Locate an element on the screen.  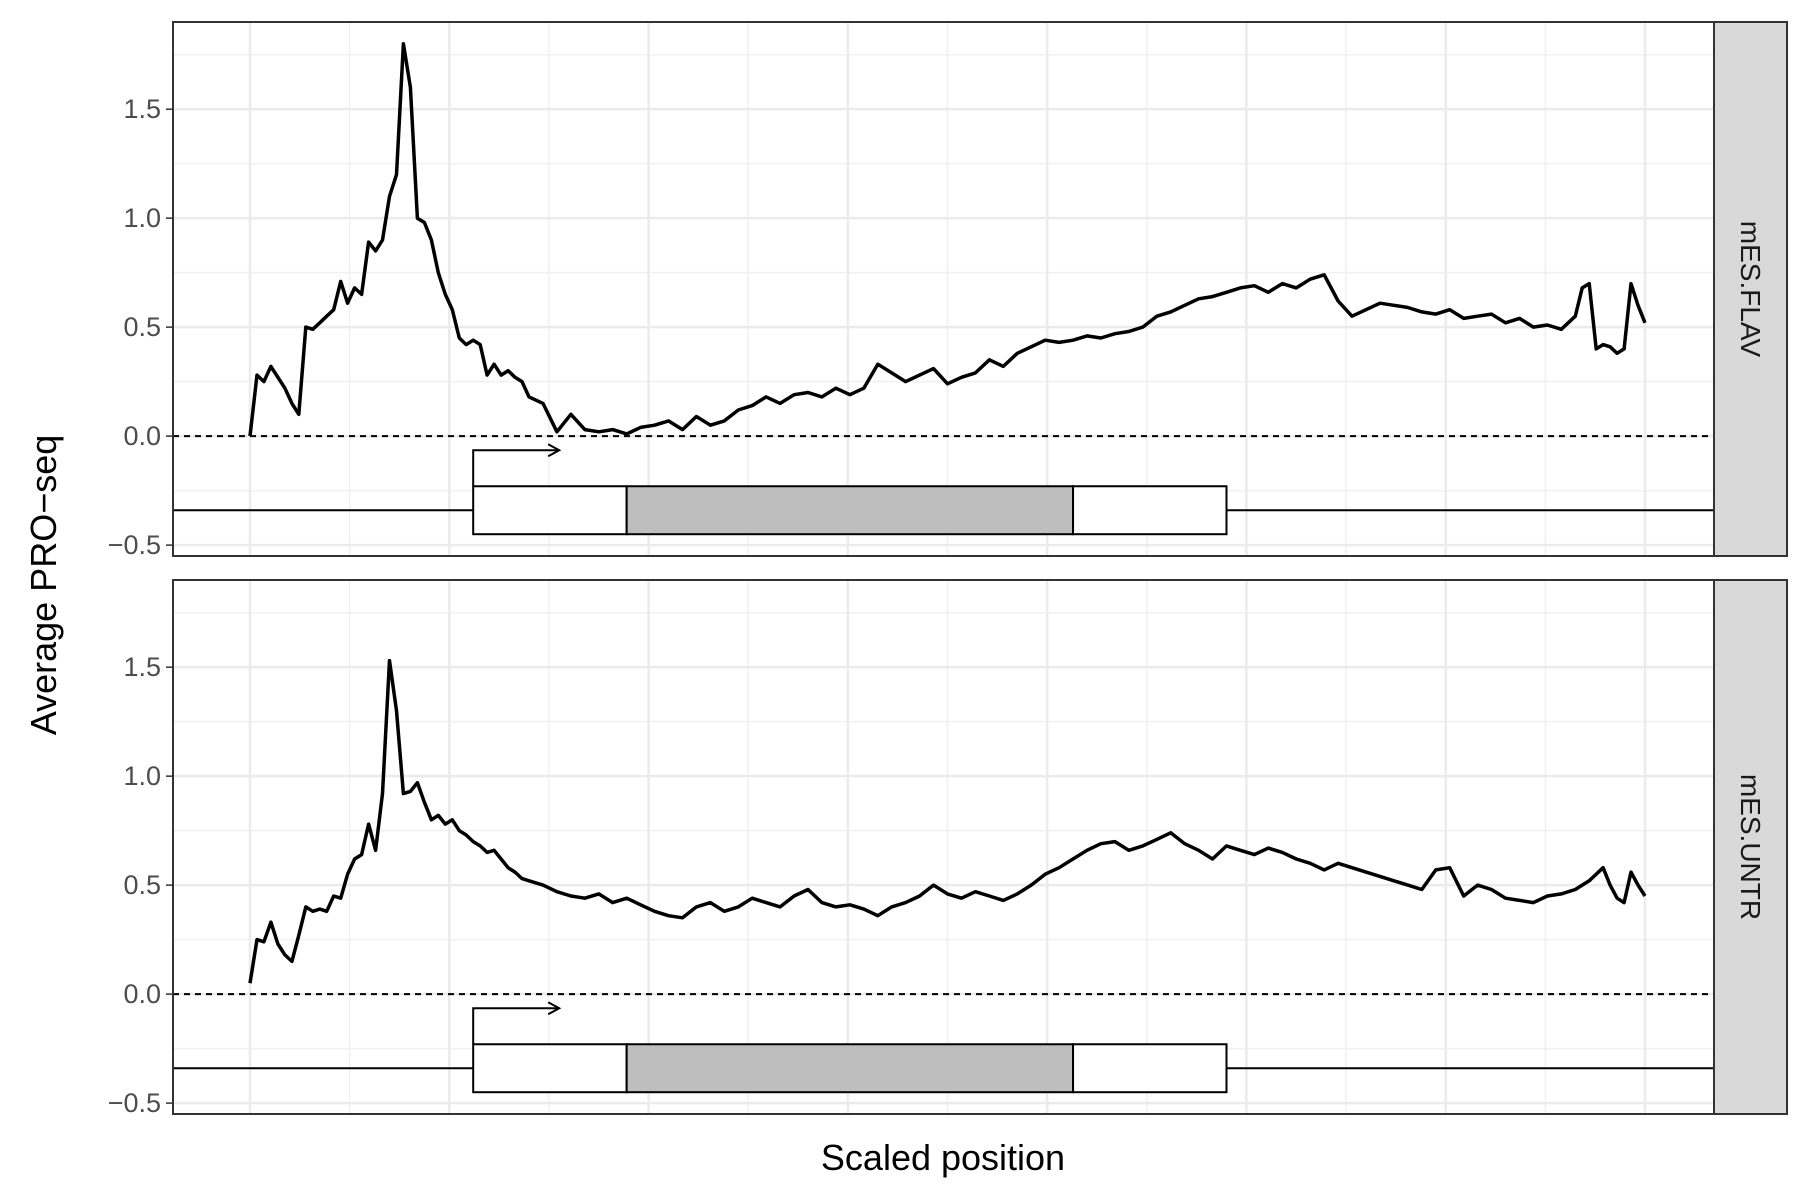
facet-strip-label: mES.FLAV is located at coordinates (1750, 289).